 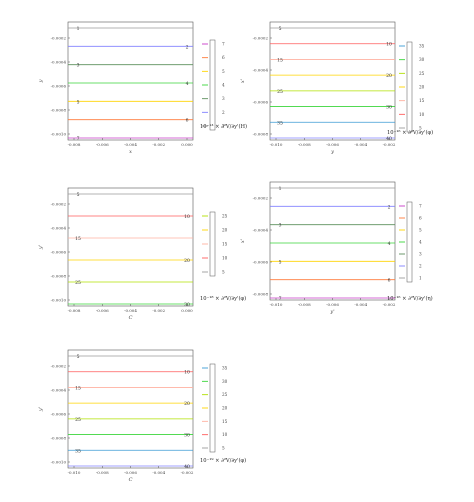 What do you see at coordinates (332, 152) in the screenshot?
I see `x-axis-label: y` at bounding box center [332, 152].